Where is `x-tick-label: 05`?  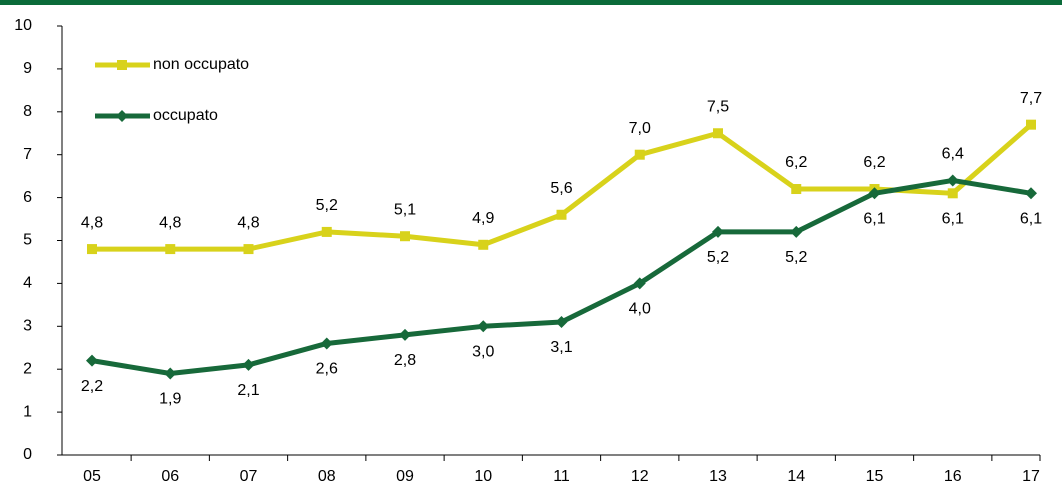
x-tick-label: 05 is located at coordinates (92, 476).